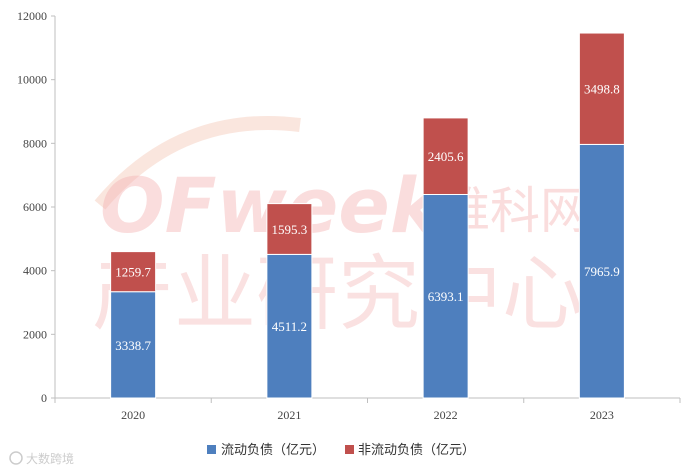 The image size is (696, 472). What do you see at coordinates (50, 458) in the screenshot?
I see `source-text: 大数跨境` at bounding box center [50, 458].